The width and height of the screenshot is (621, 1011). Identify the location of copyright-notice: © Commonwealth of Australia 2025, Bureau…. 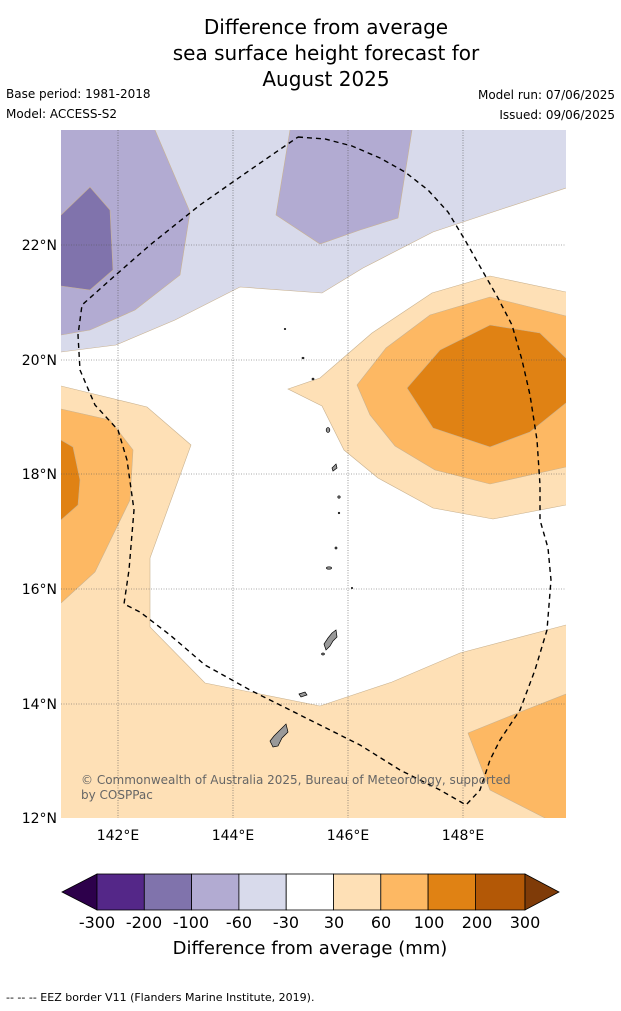
(296, 787).